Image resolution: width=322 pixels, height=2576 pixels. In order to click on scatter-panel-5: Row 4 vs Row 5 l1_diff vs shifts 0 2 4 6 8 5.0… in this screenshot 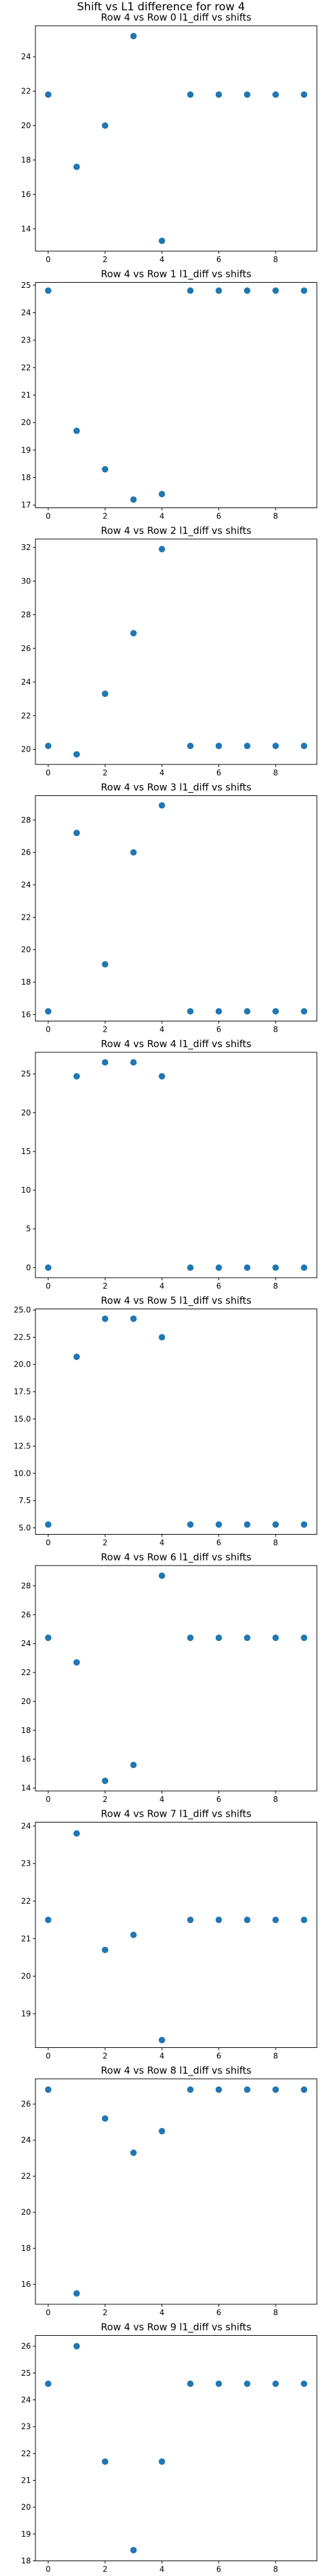, I will do `click(166, 1421)`.